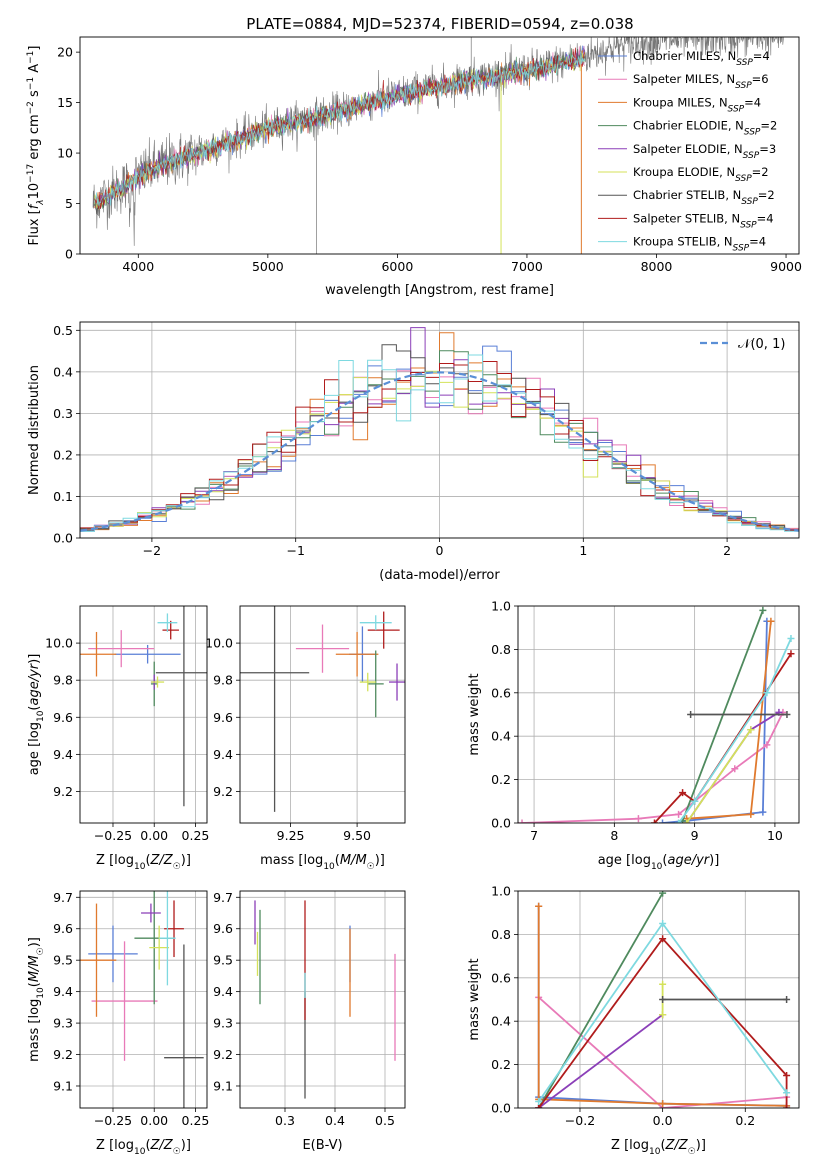  What do you see at coordinates (439, 575) in the screenshot?
I see `x-axis-label: (data-model)/error` at bounding box center [439, 575].